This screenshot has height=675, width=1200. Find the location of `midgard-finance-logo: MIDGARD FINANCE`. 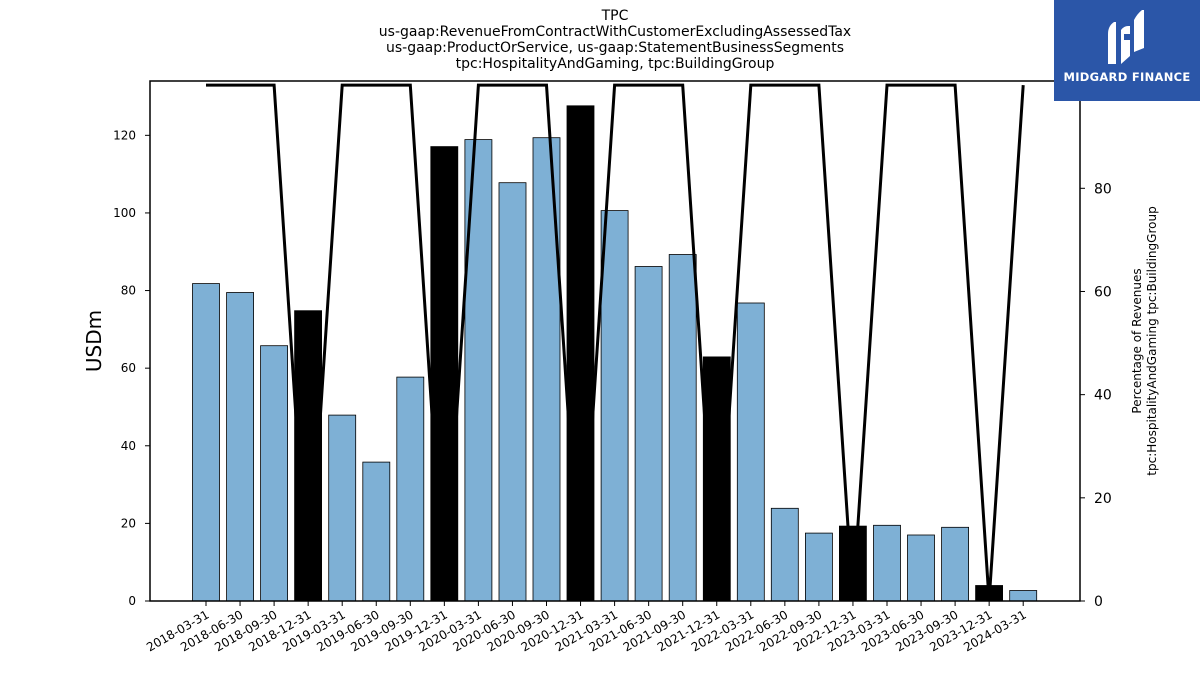

midgard-finance-logo: MIDGARD FINANCE is located at coordinates (1127, 50).